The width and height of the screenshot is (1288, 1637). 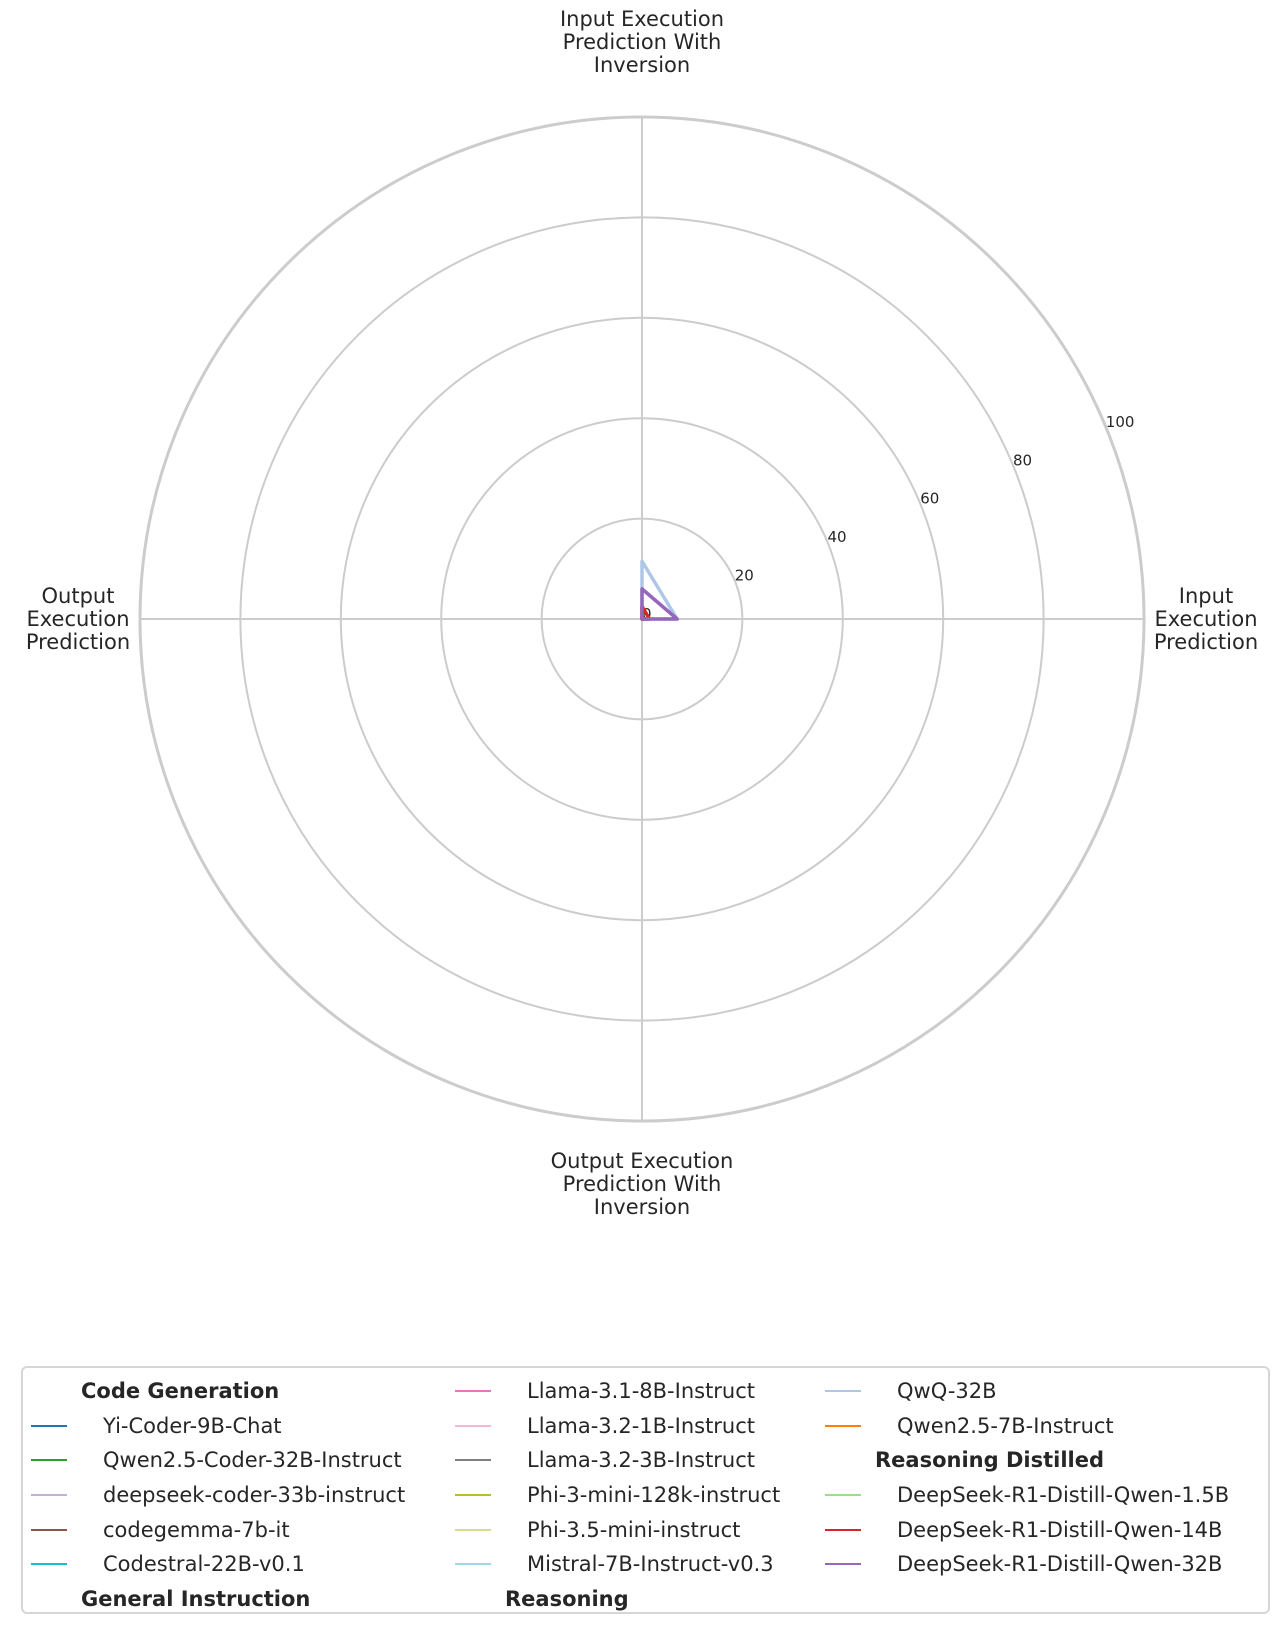 I want to click on legend-label: General Instruction, so click(x=196, y=1598).